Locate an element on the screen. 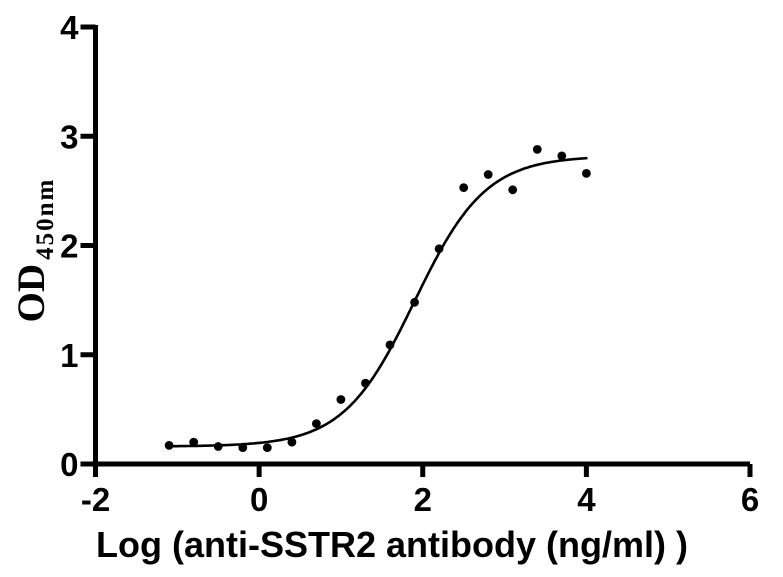 This screenshot has width=783, height=577. y-axis-title: OD 450nm is located at coordinates (34, 250).